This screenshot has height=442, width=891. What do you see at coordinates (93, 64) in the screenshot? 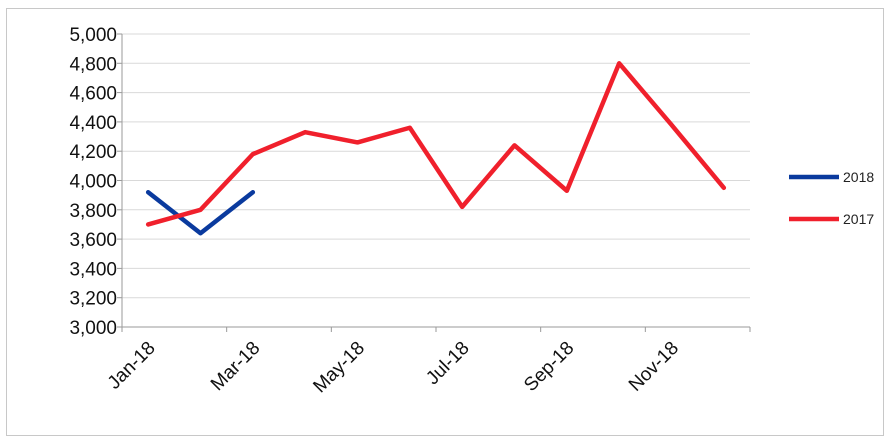
I see `y-tick-label: 4,800` at bounding box center [93, 64].